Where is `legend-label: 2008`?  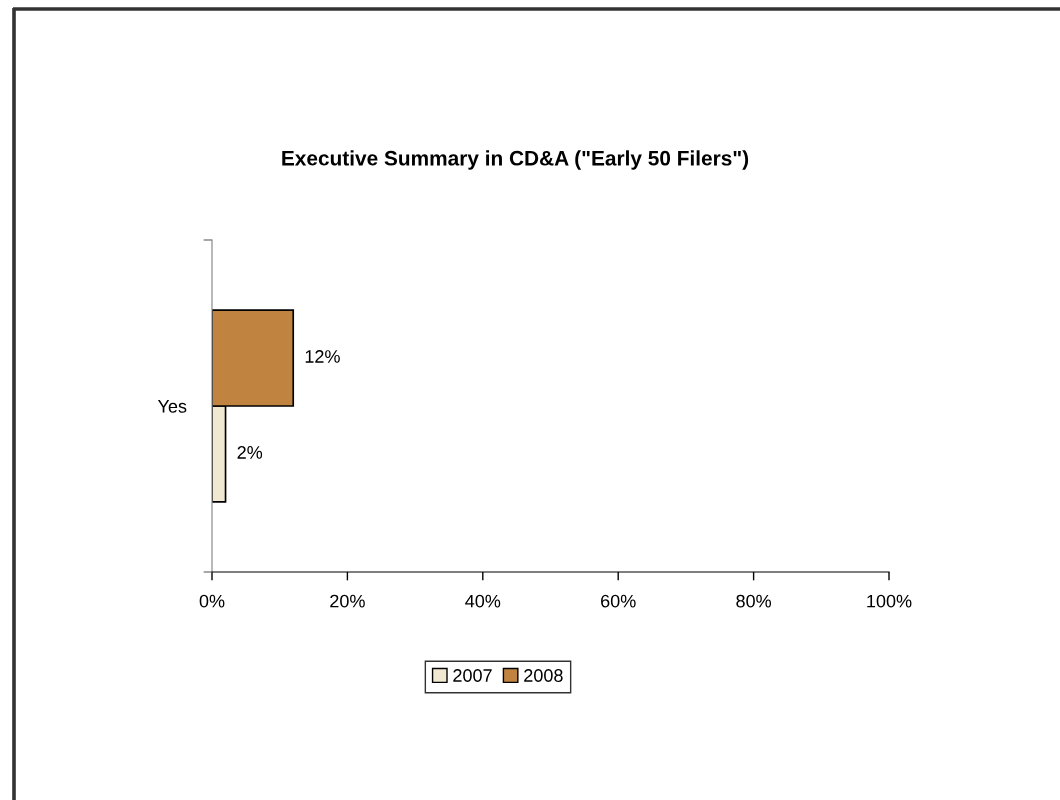 legend-label: 2008 is located at coordinates (543, 675).